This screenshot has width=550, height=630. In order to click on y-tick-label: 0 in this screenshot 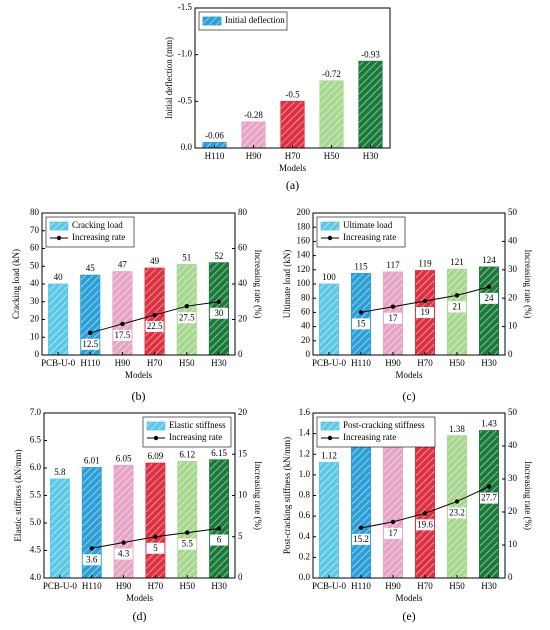, I will do `click(308, 354)`.